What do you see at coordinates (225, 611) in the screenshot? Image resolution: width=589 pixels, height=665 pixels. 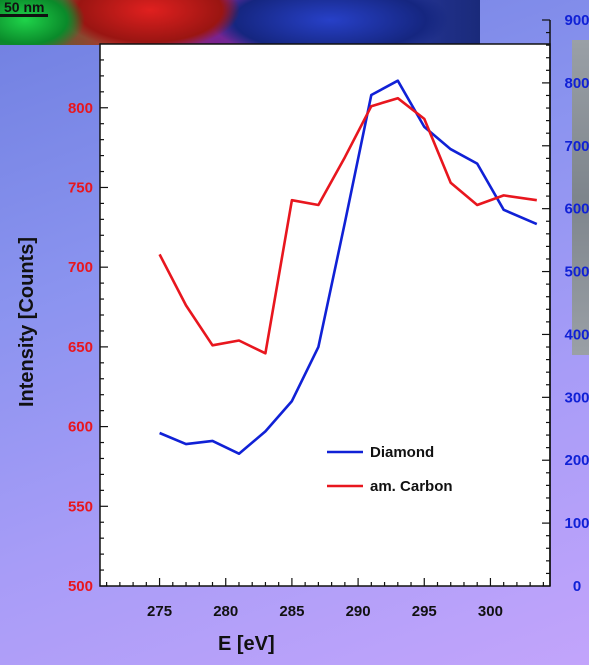 I see `x-tick-label: 280` at bounding box center [225, 611].